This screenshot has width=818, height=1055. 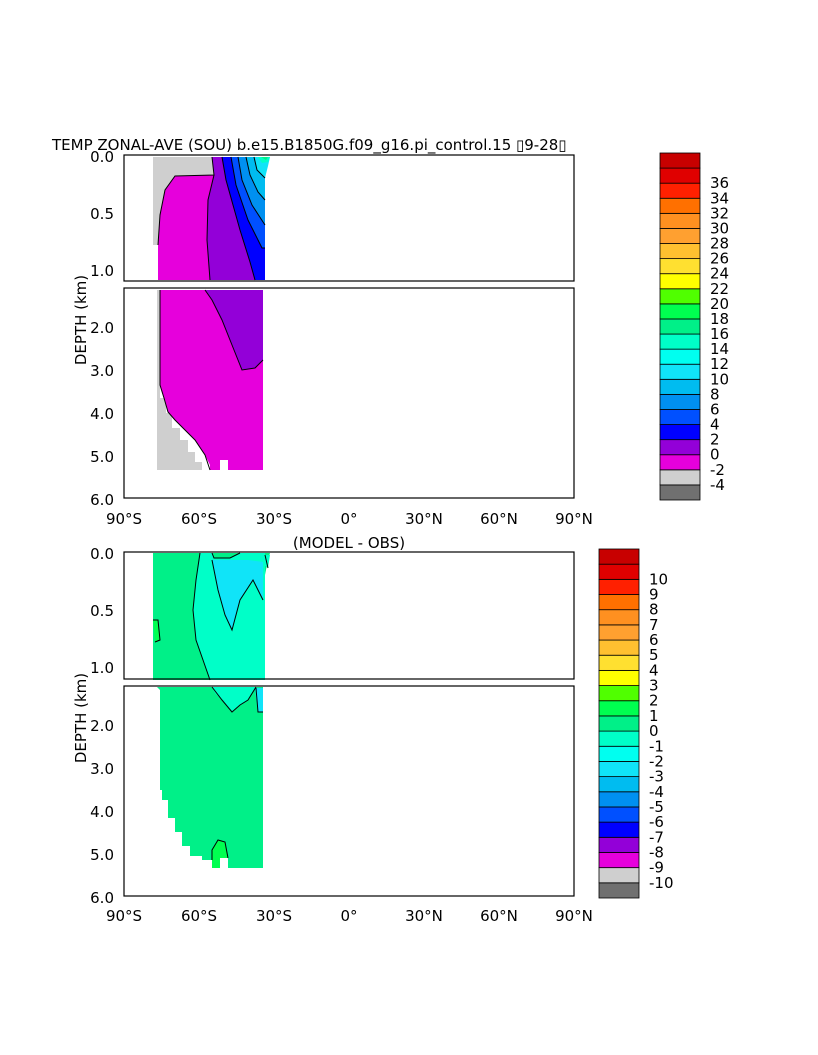 I want to click on top-upper-purple, so click(x=231, y=218).